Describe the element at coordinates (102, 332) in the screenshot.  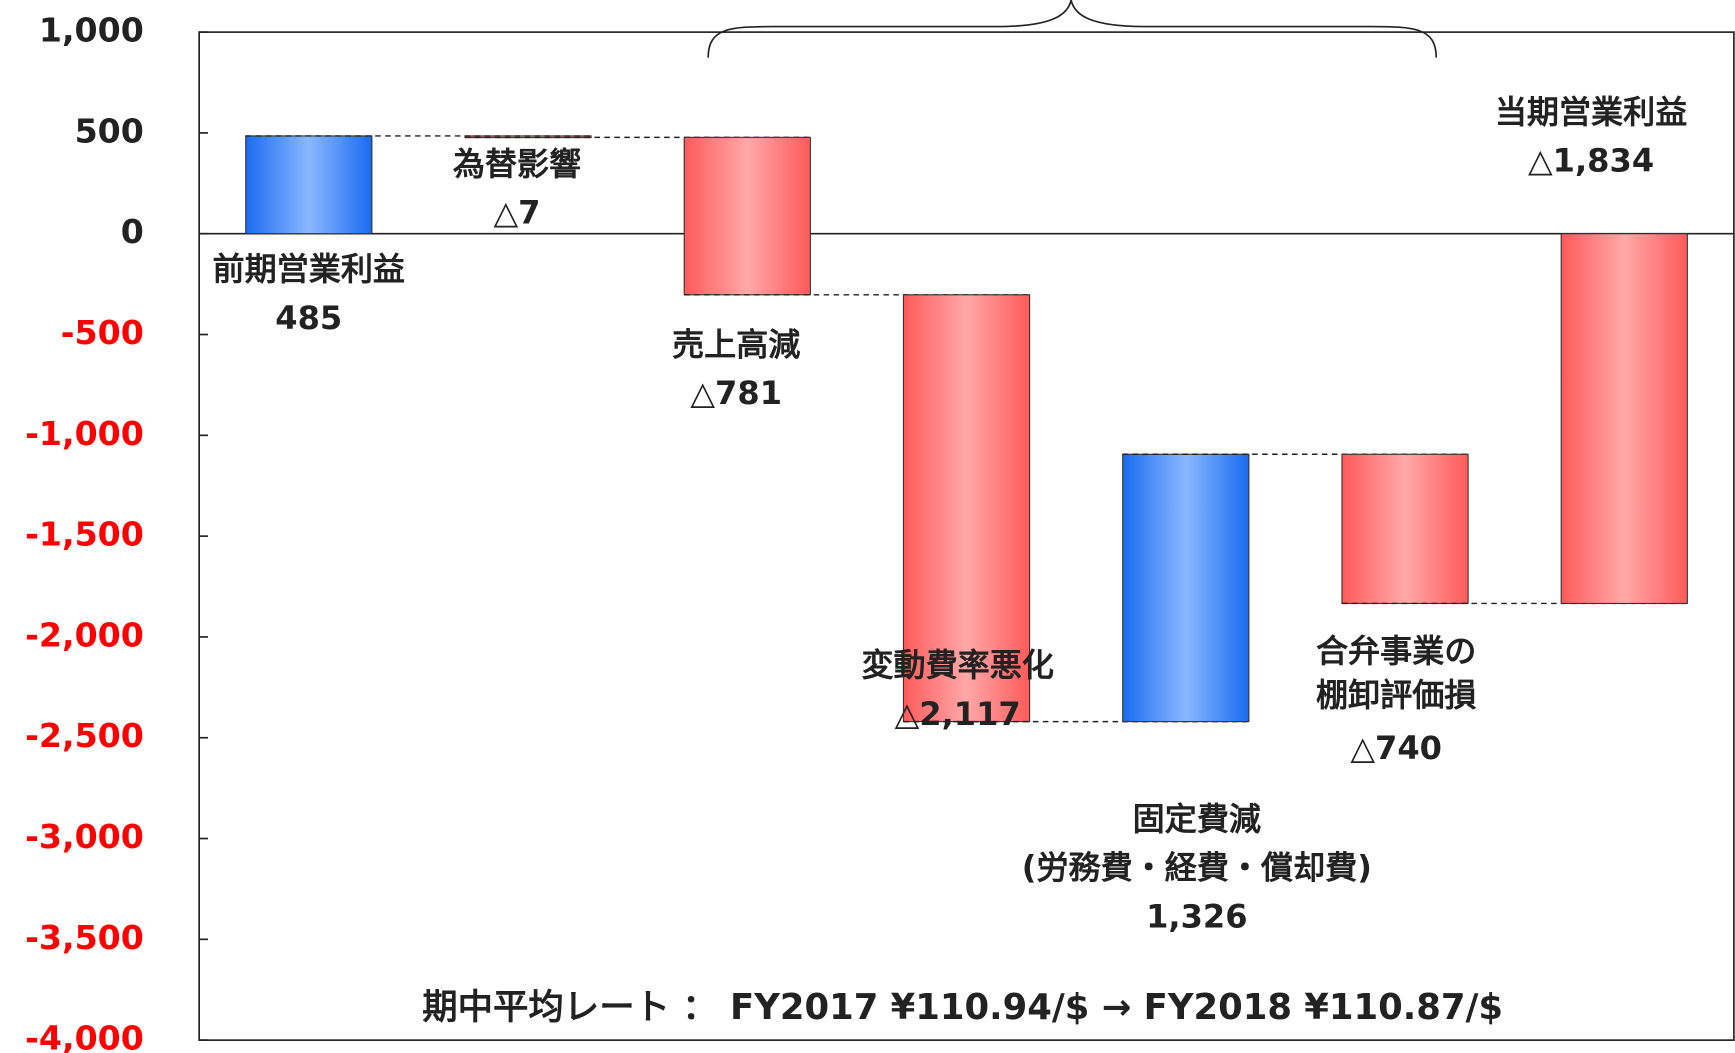
I see `y-tick-label: -500` at that location.